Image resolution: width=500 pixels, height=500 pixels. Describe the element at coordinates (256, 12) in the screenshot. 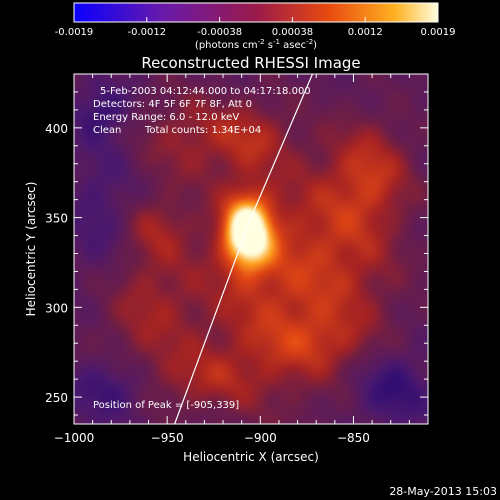

I see `colorbar` at that location.